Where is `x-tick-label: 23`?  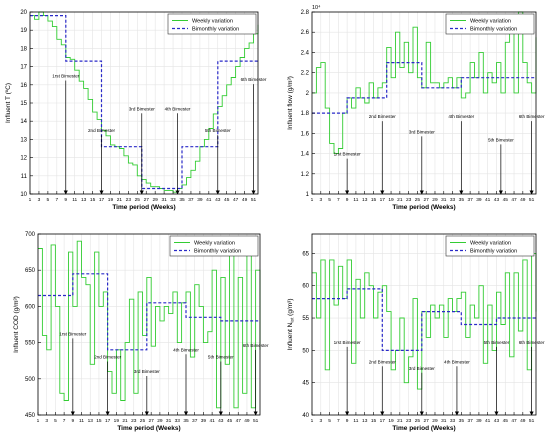
x-tick-label: 23 is located at coordinates (129, 200).